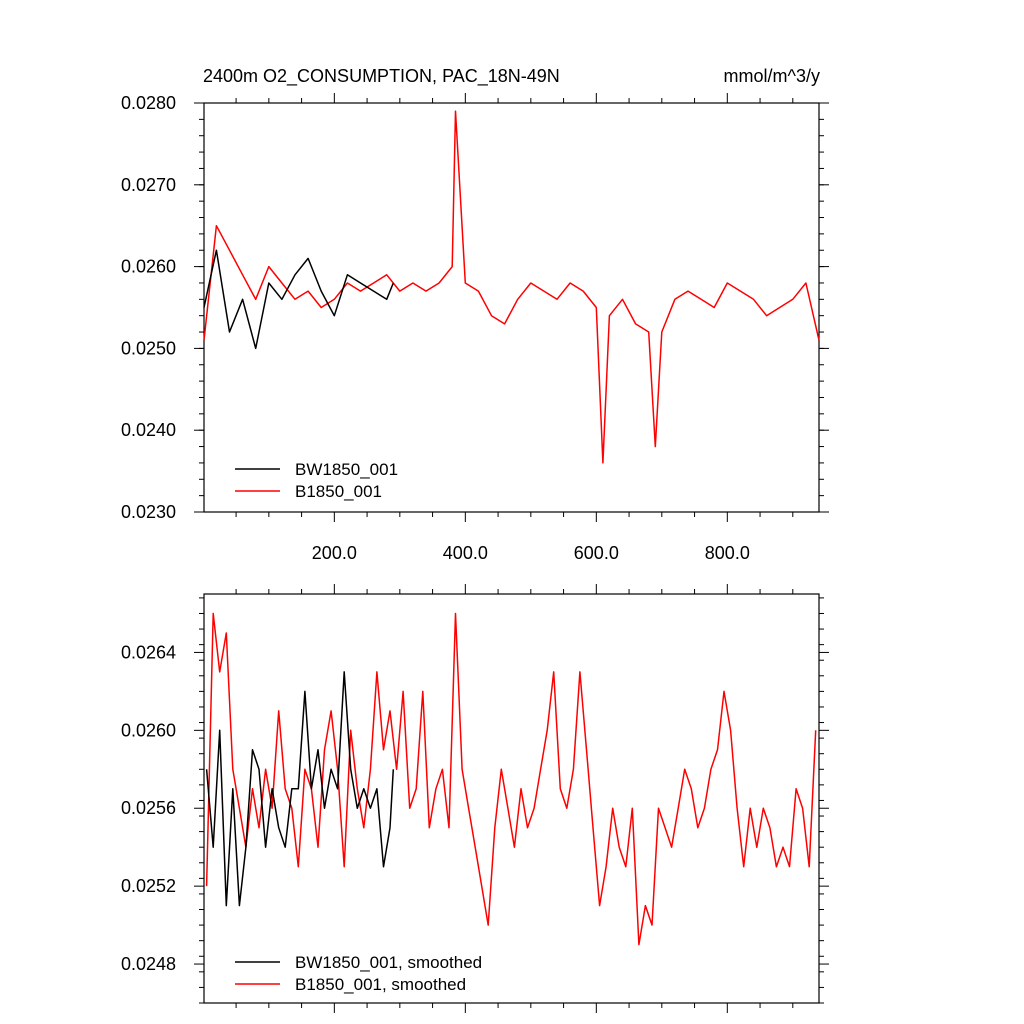  What do you see at coordinates (381, 76) in the screenshot?
I see `chart-title: 2400m O2_CONSUMPTION, PAC_18N-49N` at bounding box center [381, 76].